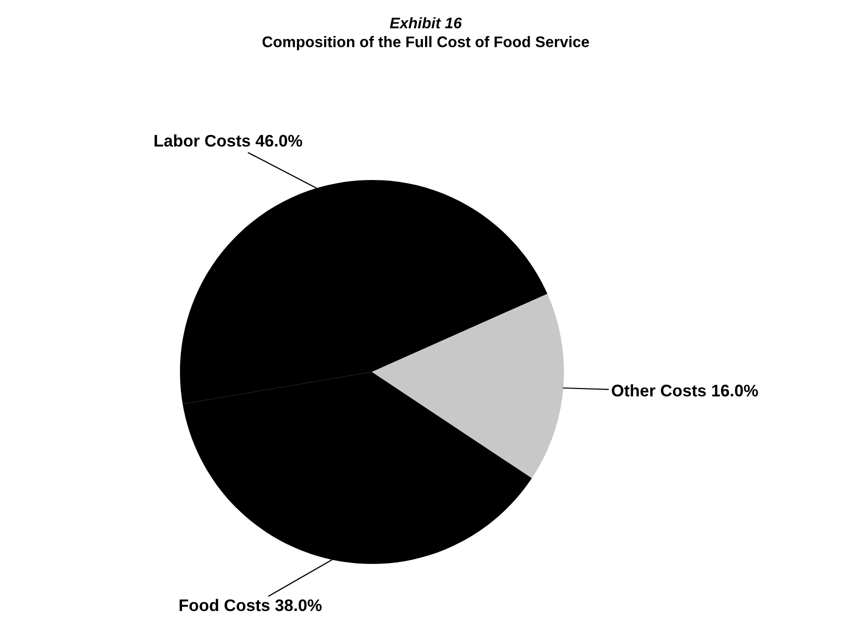  I want to click on chart-title: Composition of the Full Cost of Food Service, so click(426, 43).